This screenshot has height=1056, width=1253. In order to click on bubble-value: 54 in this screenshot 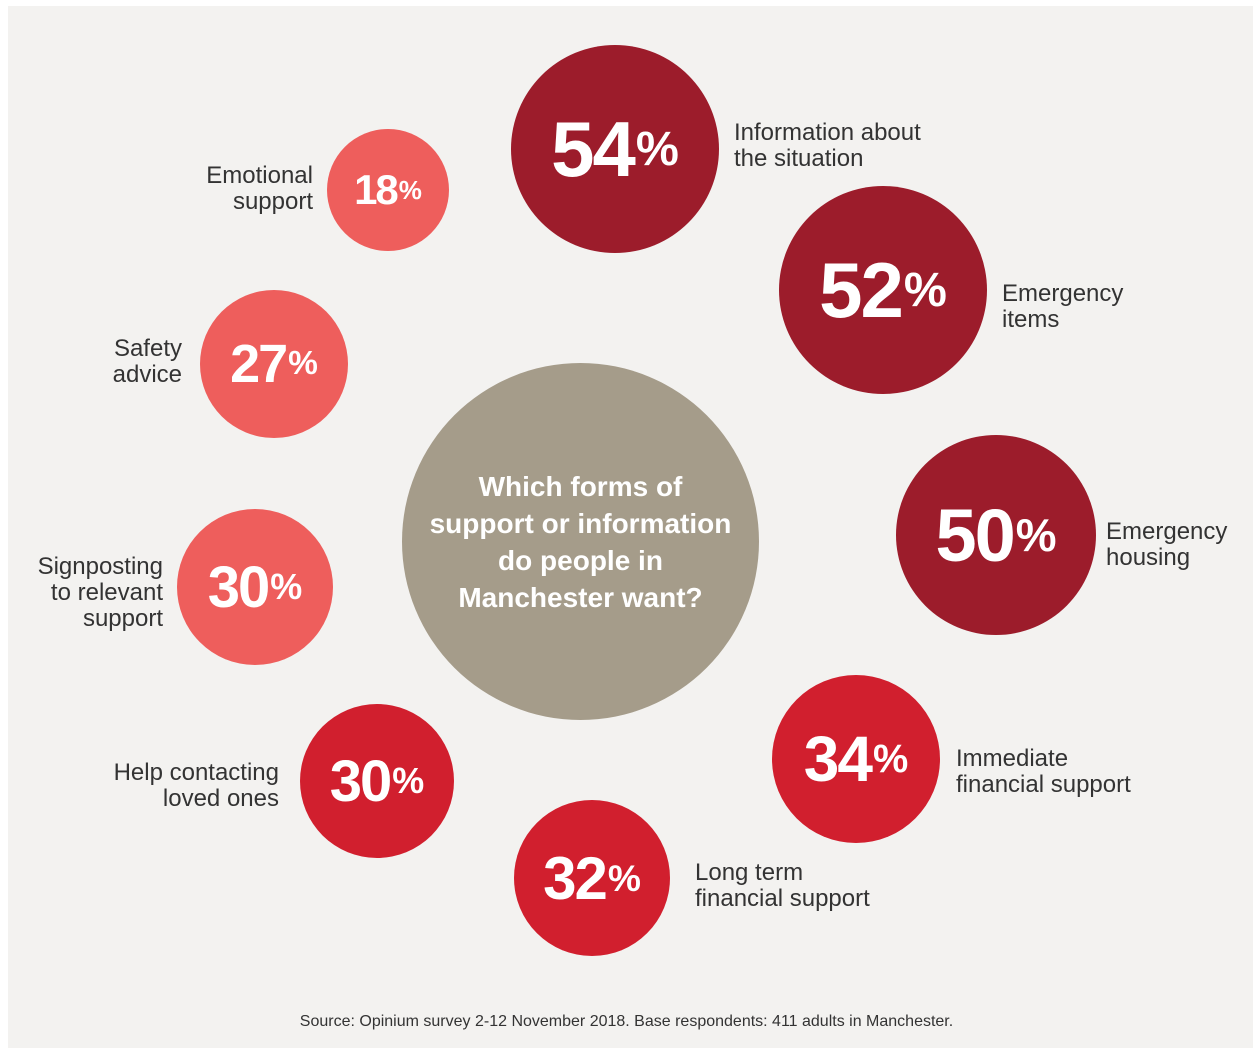, I will do `click(593, 148)`.